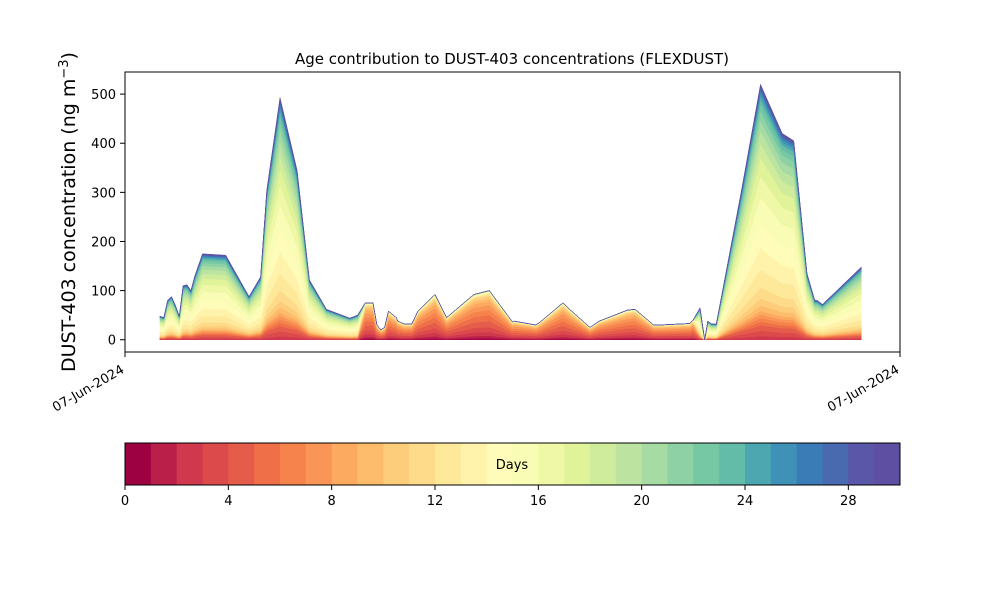 This screenshot has height=600, width=1000. What do you see at coordinates (64, 68) in the screenshot?
I see `y-axis-label-superscript: −3` at bounding box center [64, 68].